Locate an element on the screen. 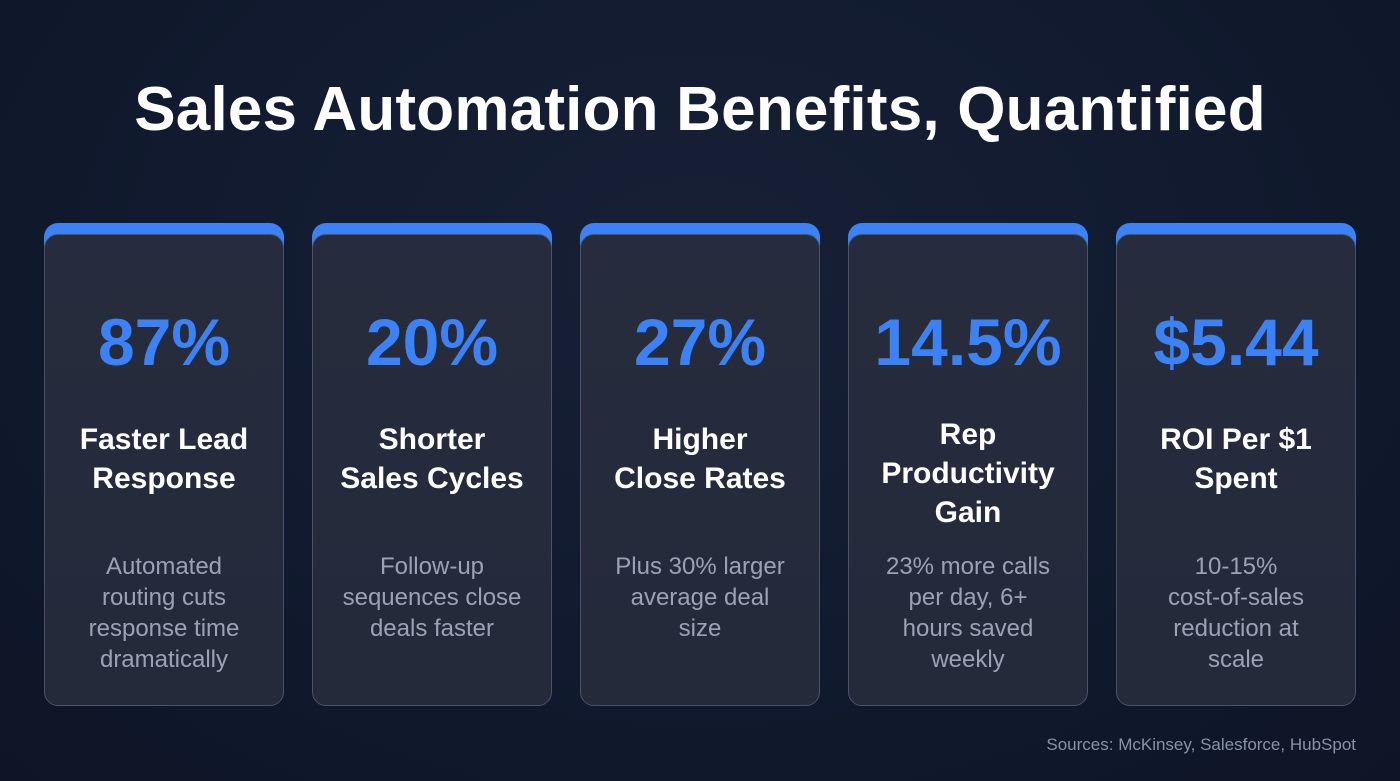 Image resolution: width=1400 pixels, height=781 pixels. stat-label-line: Higher is located at coordinates (700, 439).